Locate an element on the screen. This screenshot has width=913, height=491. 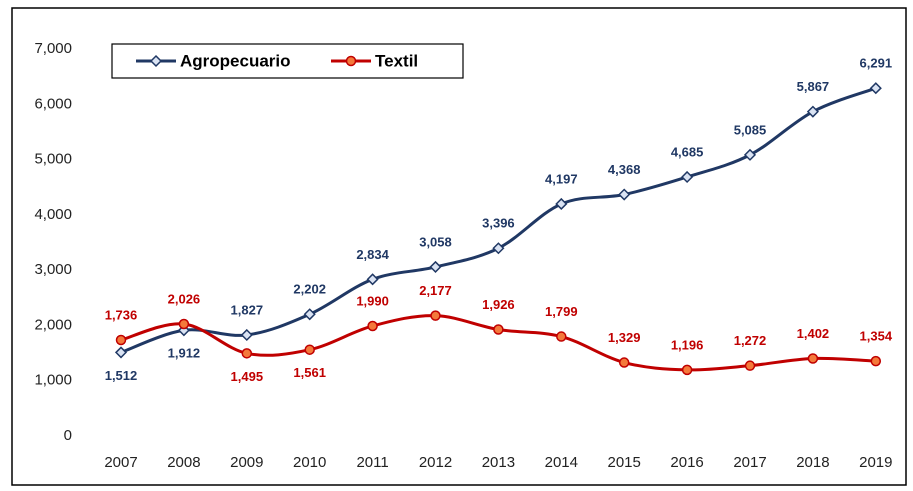
y-tick-label: 3,000 is located at coordinates (53, 269).